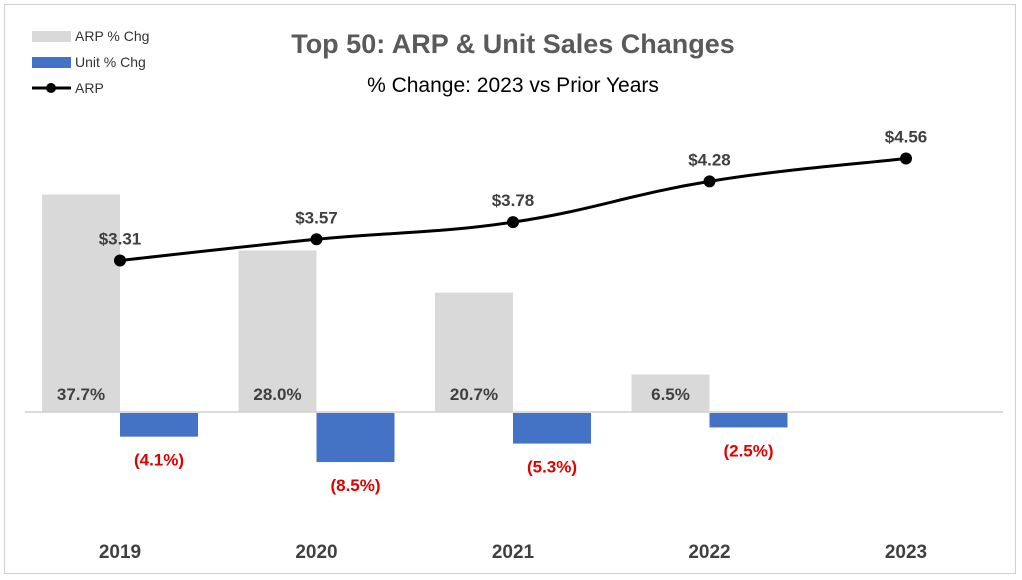 The height and width of the screenshot is (580, 1022). I want to click on chart-subtitle: % Change: 2023 vs Prior Years, so click(513, 85).